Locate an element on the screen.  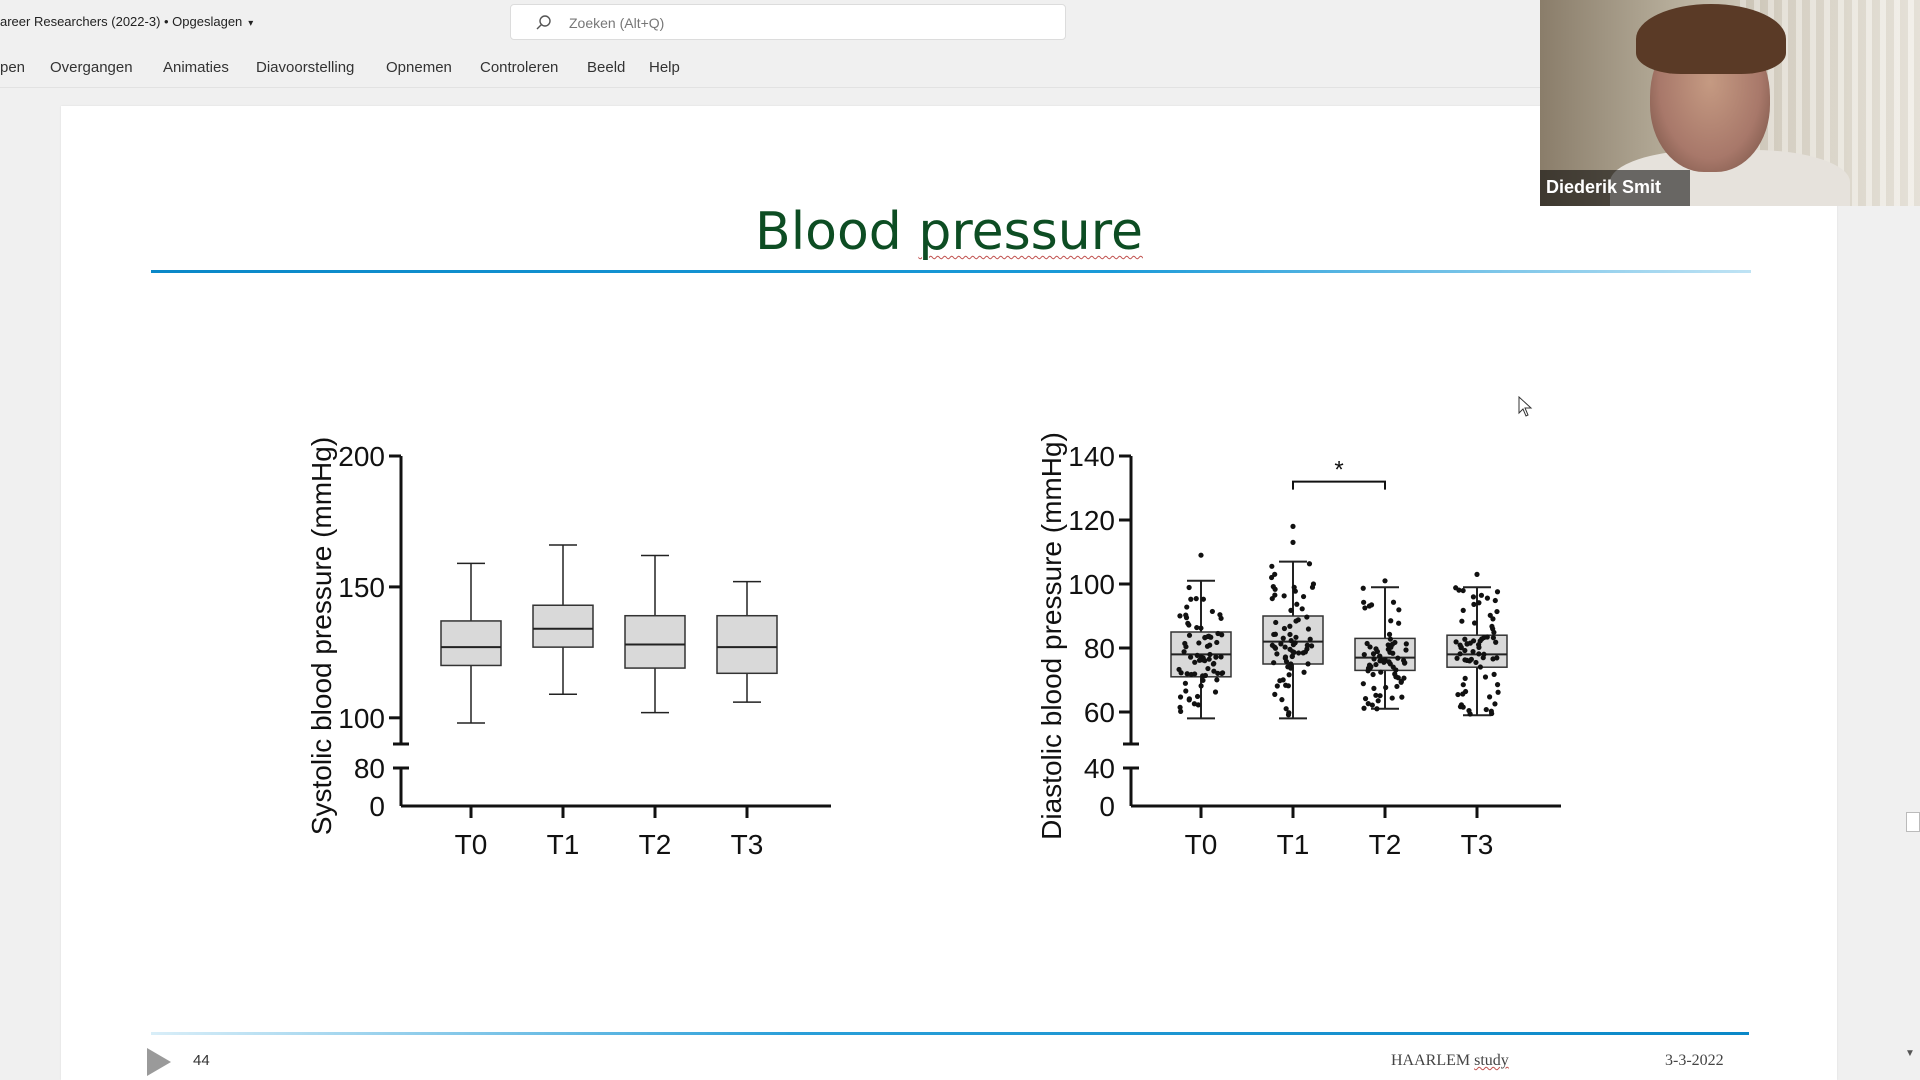
tab-opnemen: Opnemen is located at coordinates (419, 67).